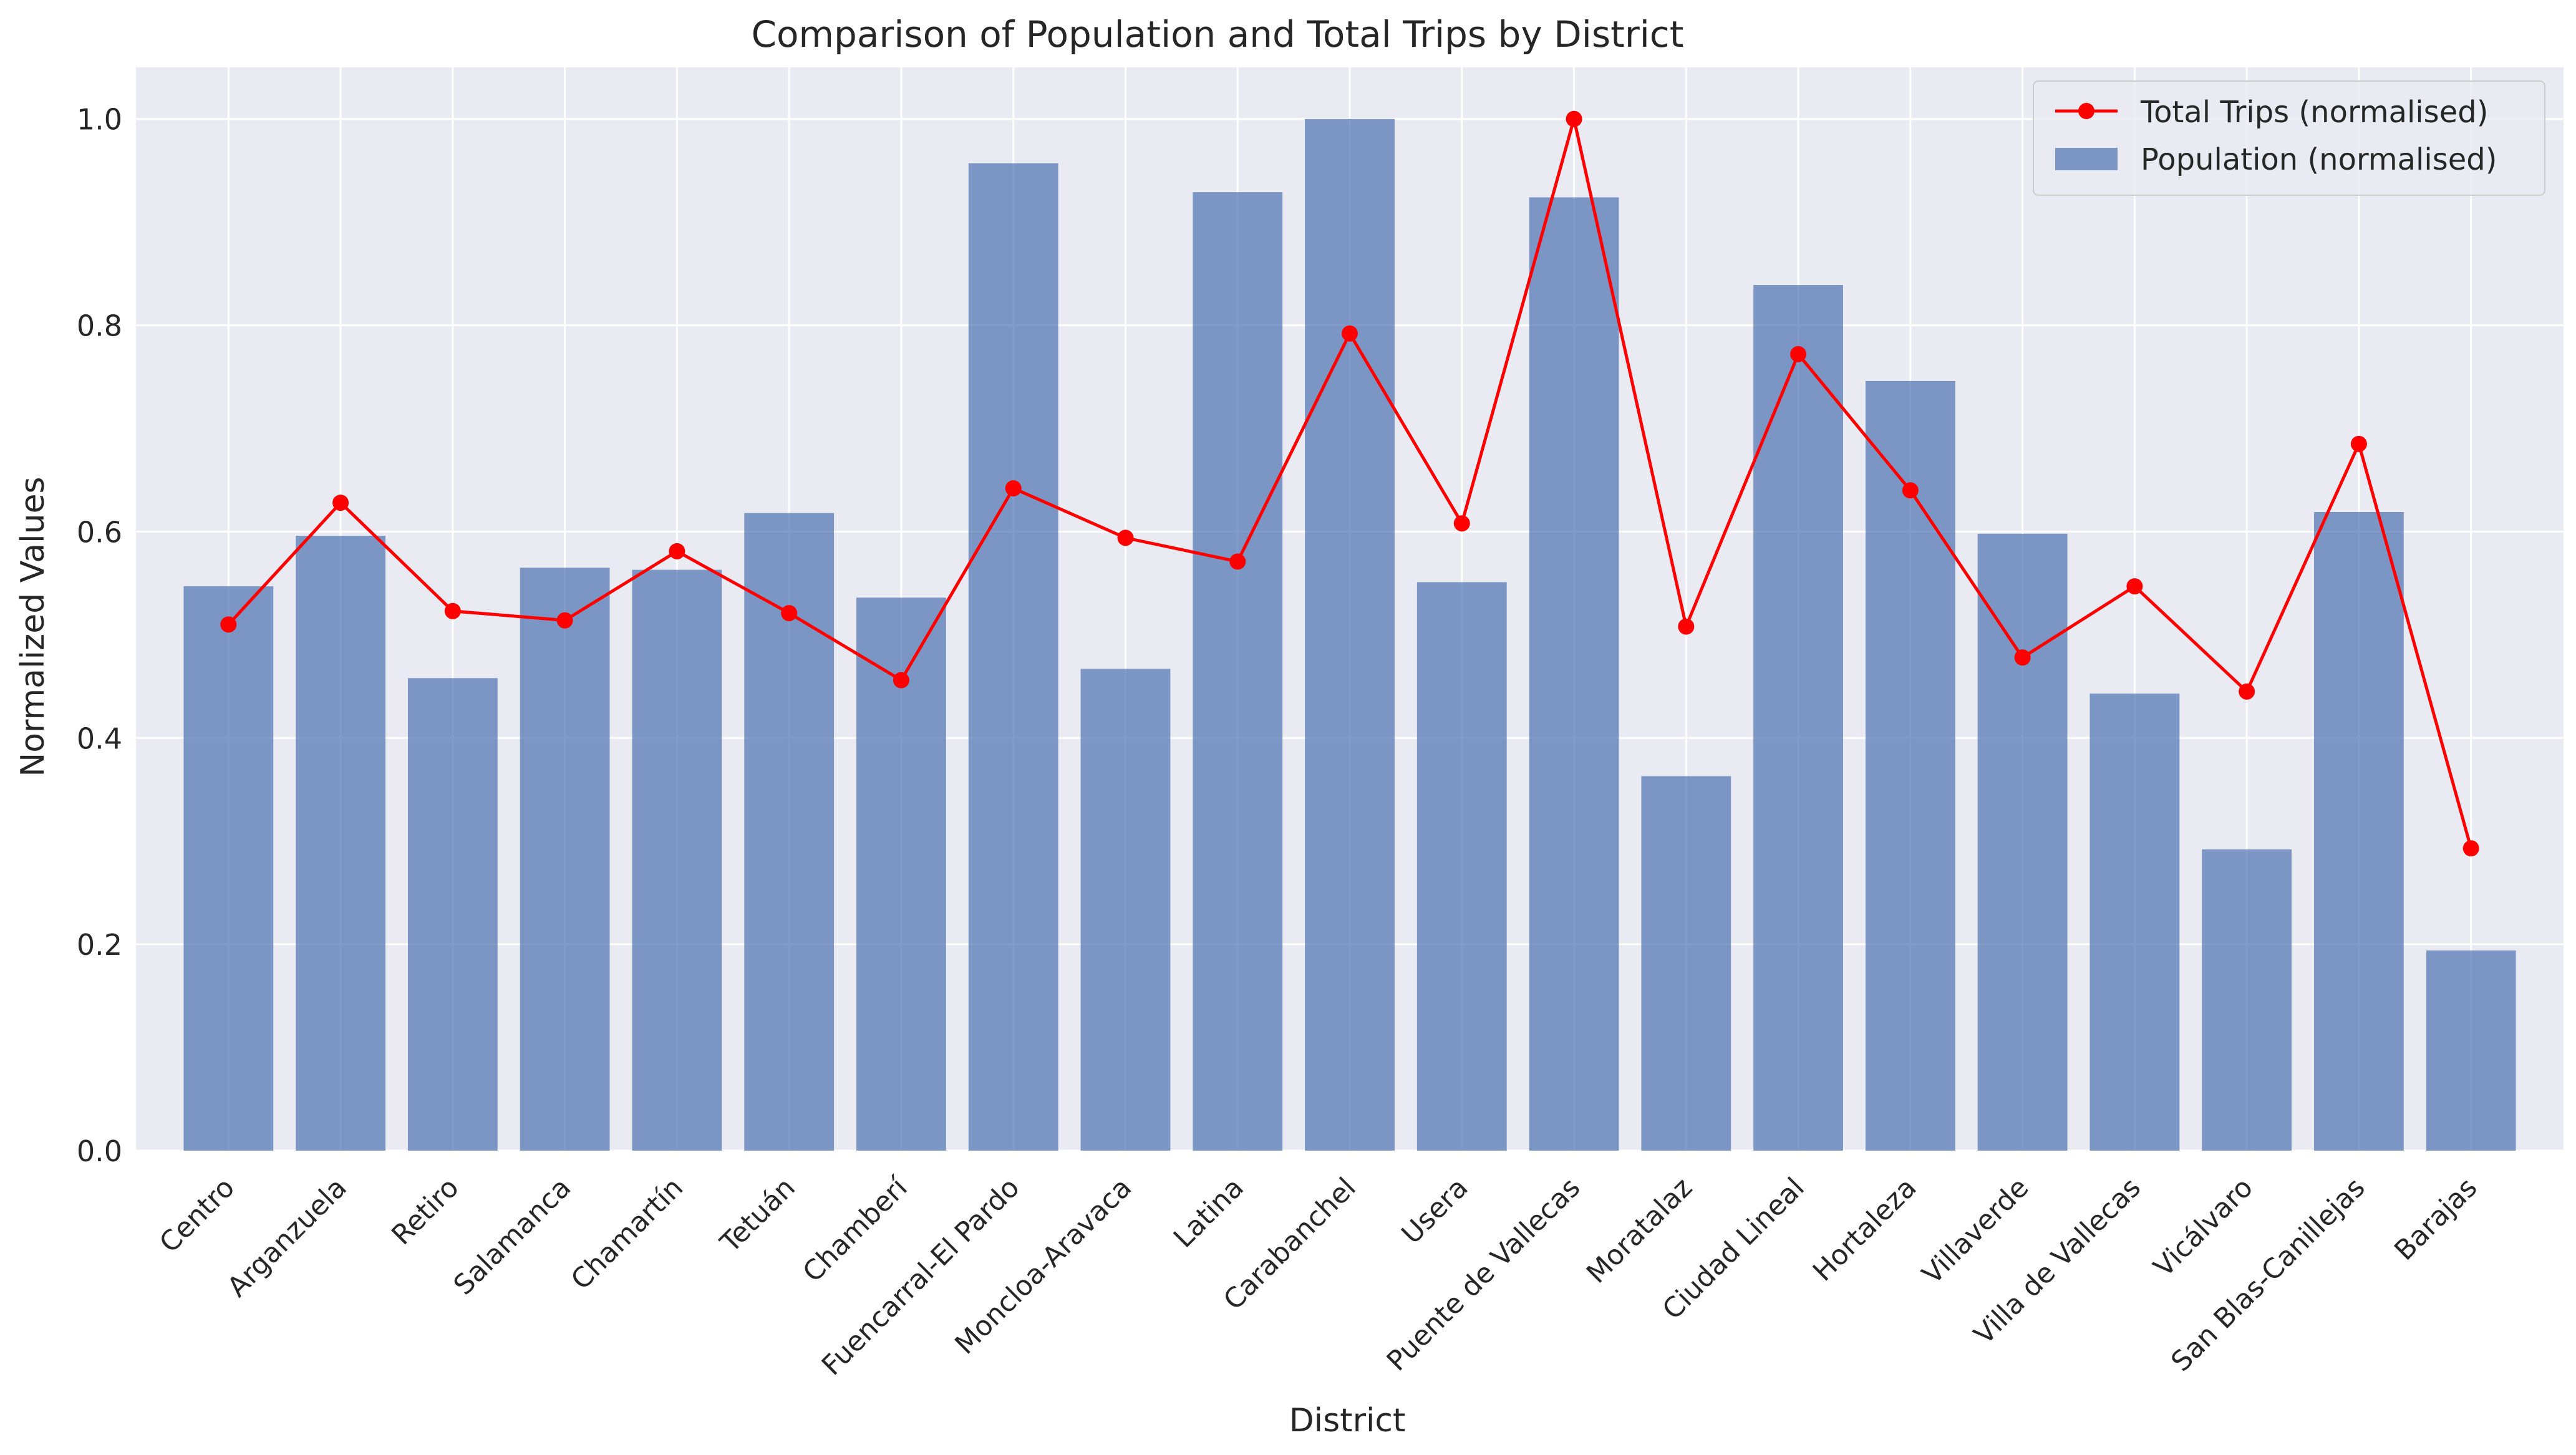  I want to click on legend-point-marker, so click(2086, 111).